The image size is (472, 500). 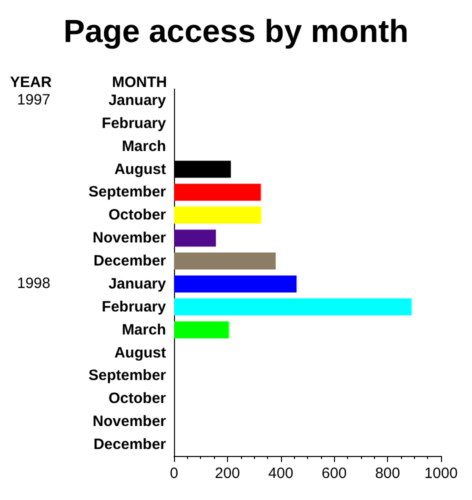 I want to click on text: 1997, so click(x=33, y=99).